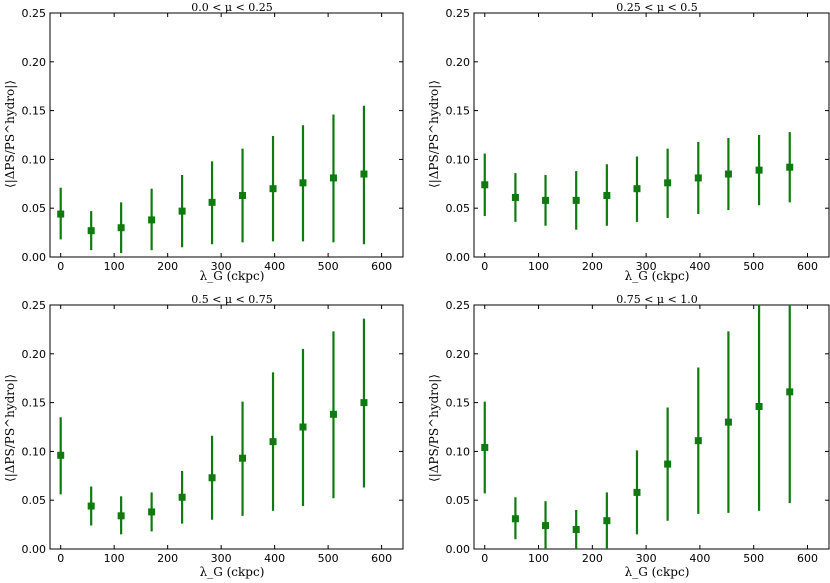 The width and height of the screenshot is (830, 583). Describe the element at coordinates (657, 299) in the screenshot. I see `panel-title: 0.75 < μ < 1.0` at that location.